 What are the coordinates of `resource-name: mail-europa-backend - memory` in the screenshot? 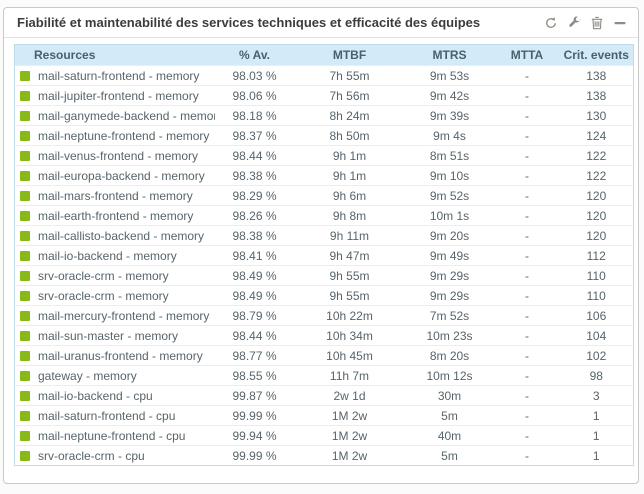 It's located at (121, 175).